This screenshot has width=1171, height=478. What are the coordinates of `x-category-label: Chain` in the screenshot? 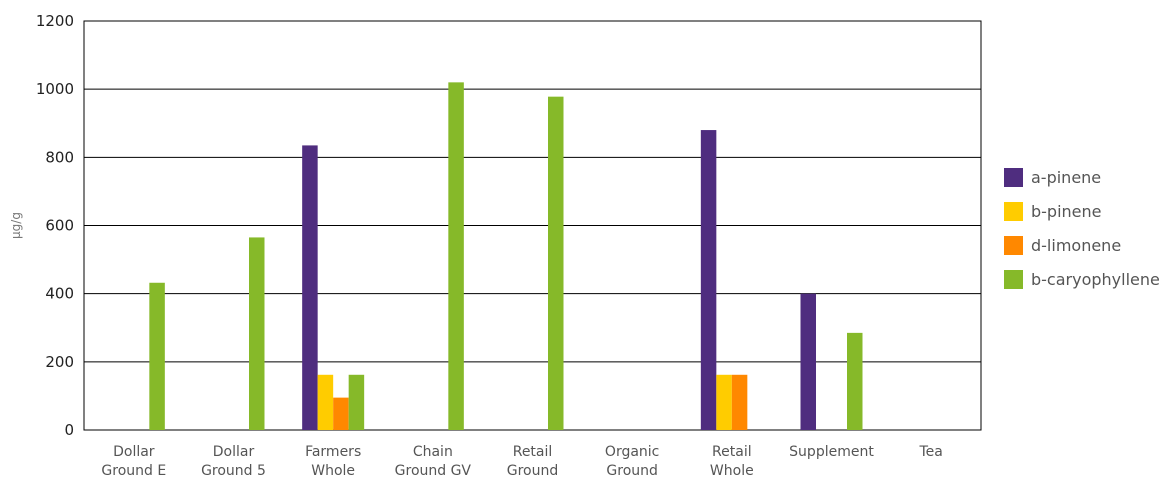 It's located at (433, 452).